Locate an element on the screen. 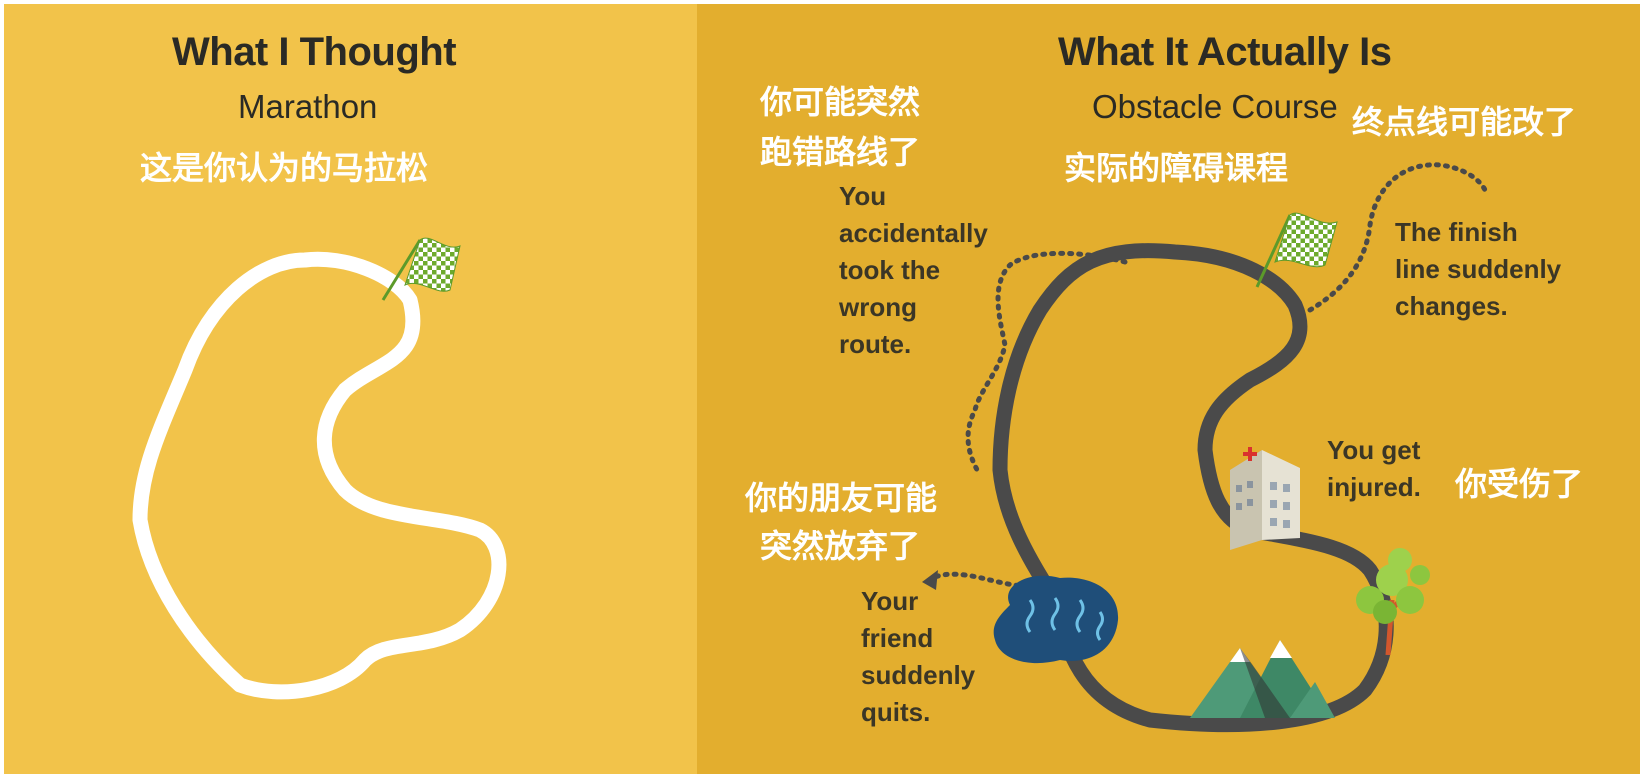  note-line: friend is located at coordinates (897, 638).